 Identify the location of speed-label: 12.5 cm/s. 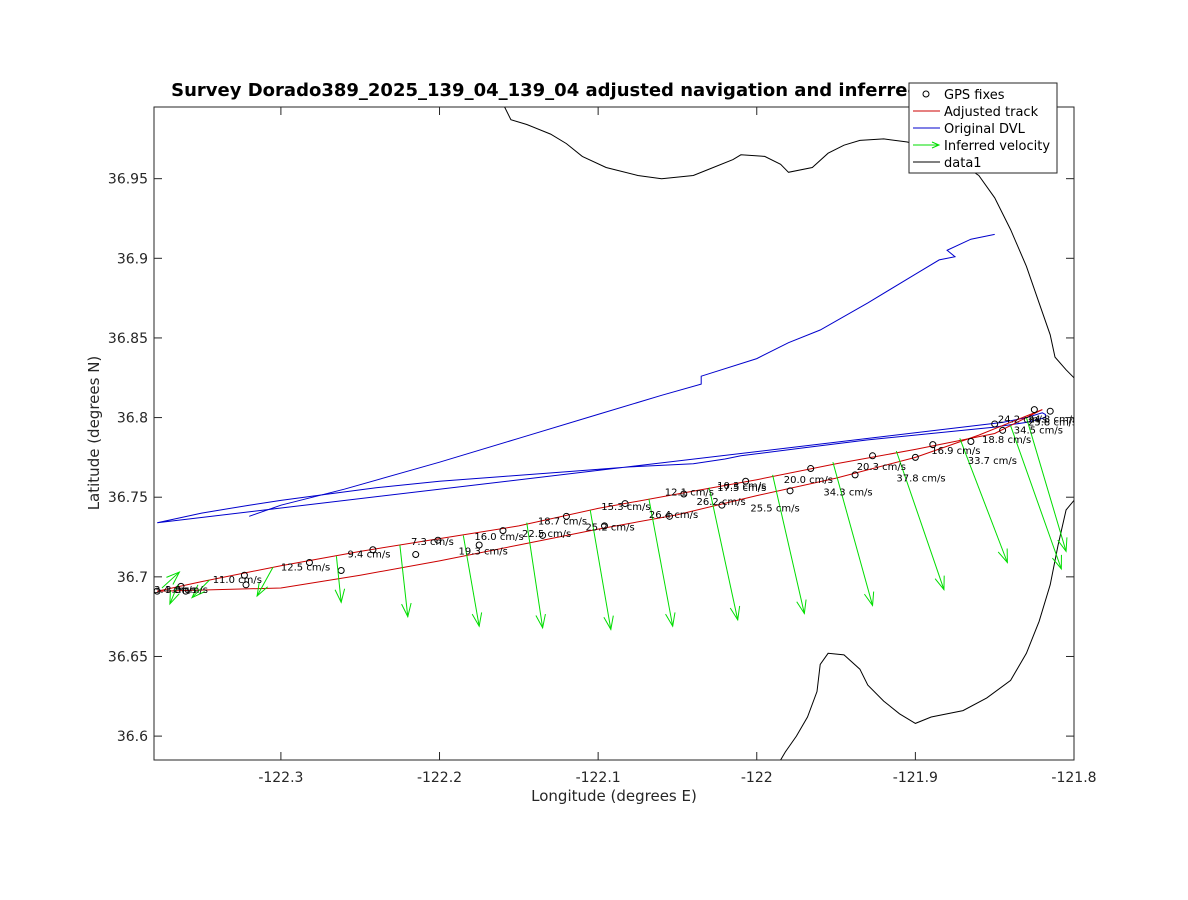
(305, 567).